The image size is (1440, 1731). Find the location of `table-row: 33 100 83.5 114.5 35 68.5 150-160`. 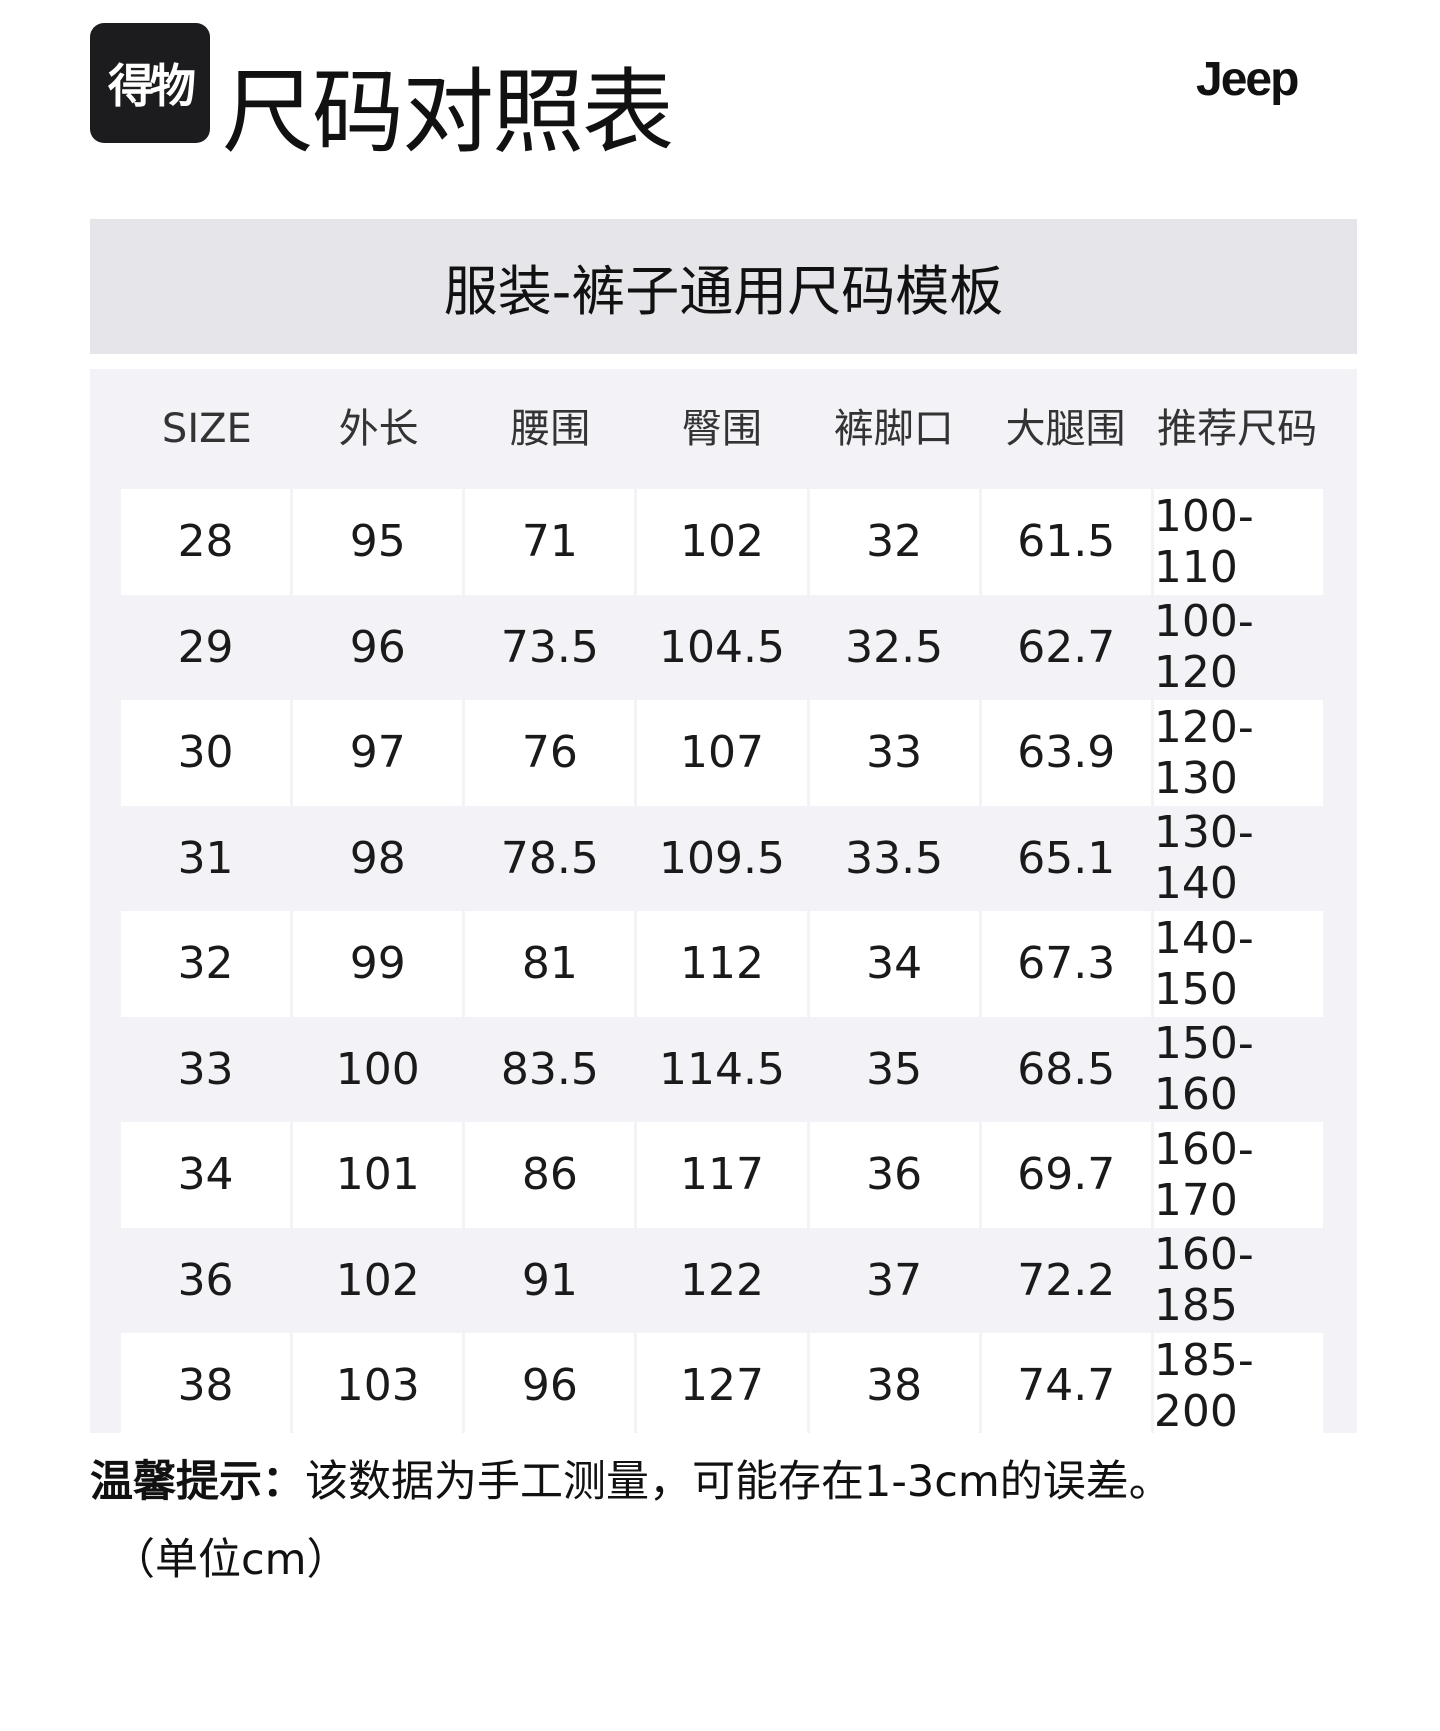

table-row: 33 100 83.5 114.5 35 68.5 150-160 is located at coordinates (722, 1070).